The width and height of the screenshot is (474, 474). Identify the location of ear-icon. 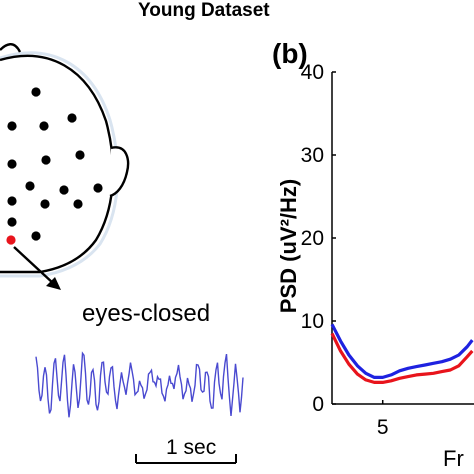
(119, 172).